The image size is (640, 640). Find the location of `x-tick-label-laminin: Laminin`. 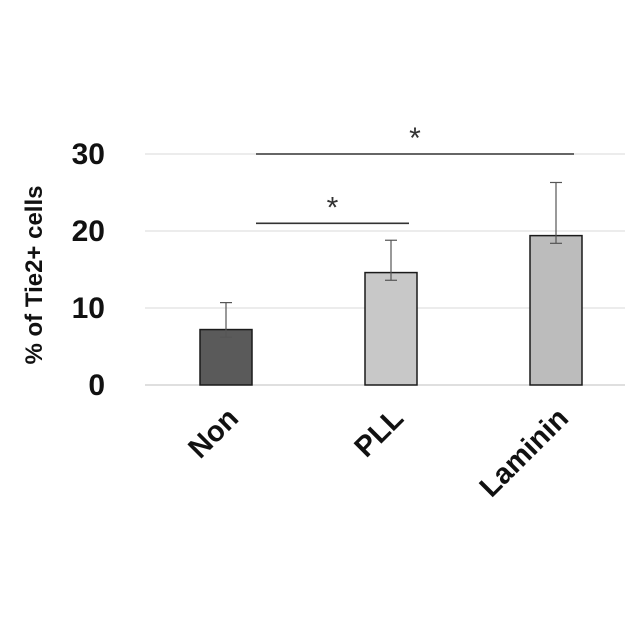

x-tick-label-laminin: Laminin is located at coordinates (524, 452).